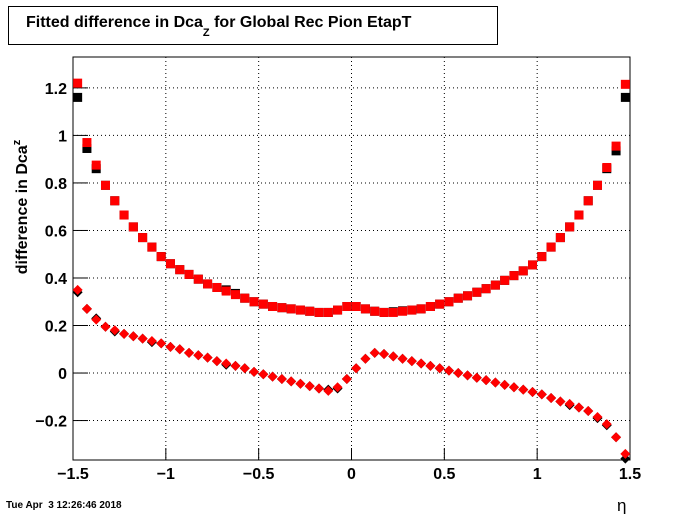 The height and width of the screenshot is (514, 700). Describe the element at coordinates (64, 505) in the screenshot. I see `timestamp: Tue Apr 3 12:26:46 2018` at that location.